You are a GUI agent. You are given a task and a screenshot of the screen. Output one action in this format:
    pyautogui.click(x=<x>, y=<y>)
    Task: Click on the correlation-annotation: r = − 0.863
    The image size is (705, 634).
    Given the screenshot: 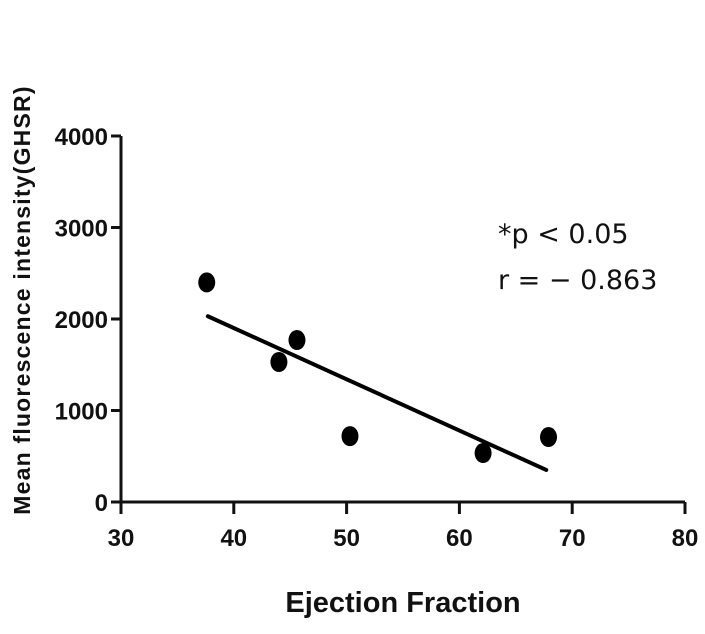 What is the action you would take?
    pyautogui.click(x=577, y=280)
    